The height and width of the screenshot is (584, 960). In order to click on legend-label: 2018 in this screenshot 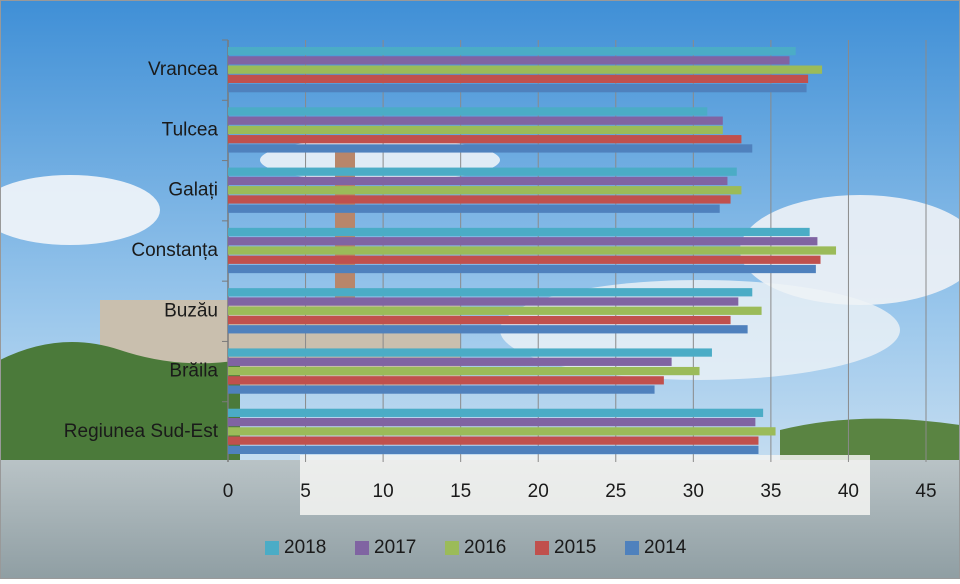, I will do `click(305, 547)`.